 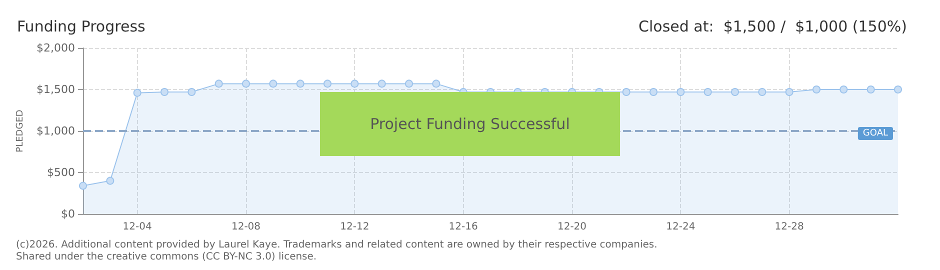 I want to click on chart-subtitle: Closed at: $1,500 / $1,000 (150%), so click(x=772, y=27).